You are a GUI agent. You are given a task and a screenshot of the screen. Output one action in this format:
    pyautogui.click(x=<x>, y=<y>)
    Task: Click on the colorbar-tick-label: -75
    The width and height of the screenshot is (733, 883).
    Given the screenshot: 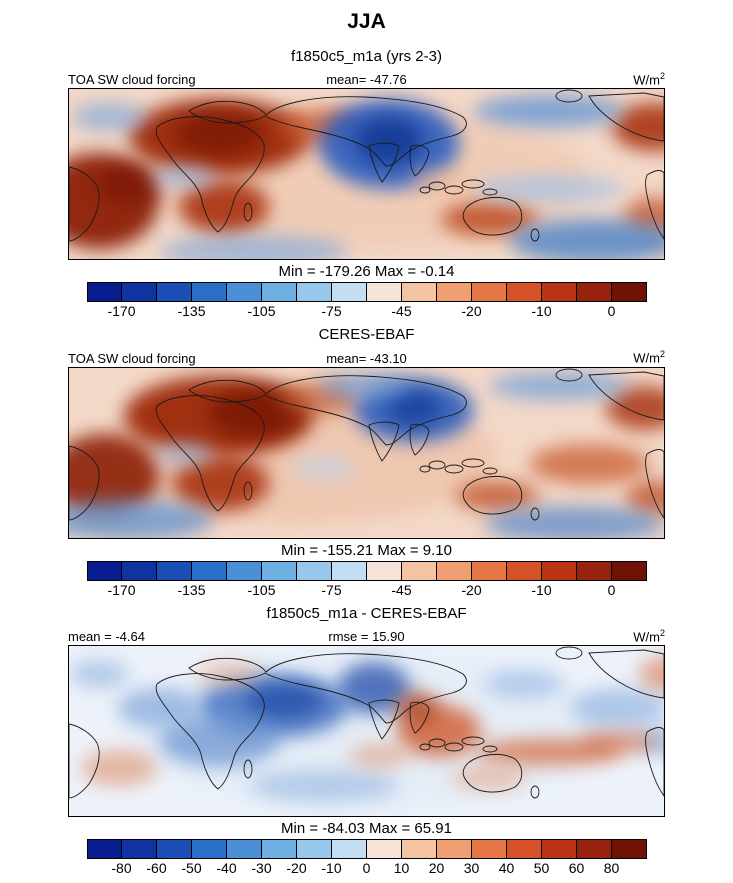 What is the action you would take?
    pyautogui.click(x=331, y=589)
    